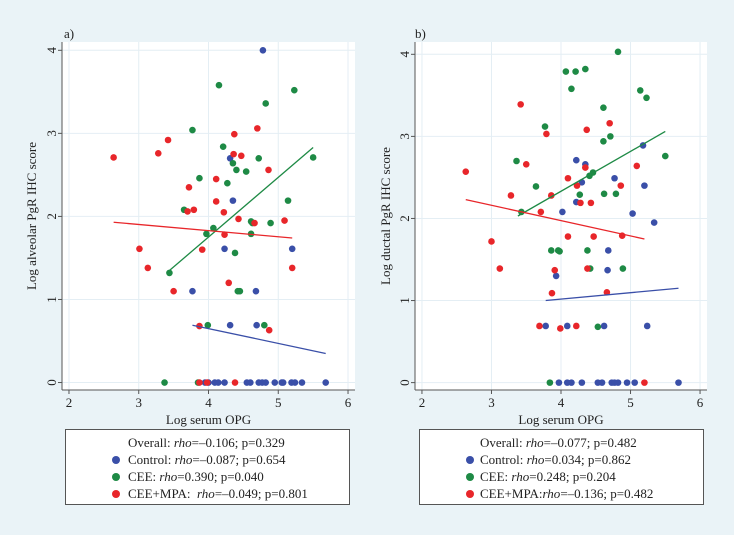 This screenshot has height=535, width=734. Describe the element at coordinates (587, 459) in the screenshot. I see `legend-stat: =0.034; p=0.862` at that location.